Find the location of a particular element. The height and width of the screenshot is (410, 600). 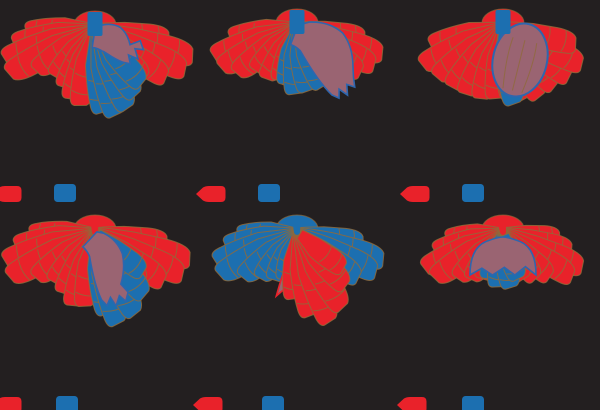

wing-panel-top-left is located at coordinates (97, 64).